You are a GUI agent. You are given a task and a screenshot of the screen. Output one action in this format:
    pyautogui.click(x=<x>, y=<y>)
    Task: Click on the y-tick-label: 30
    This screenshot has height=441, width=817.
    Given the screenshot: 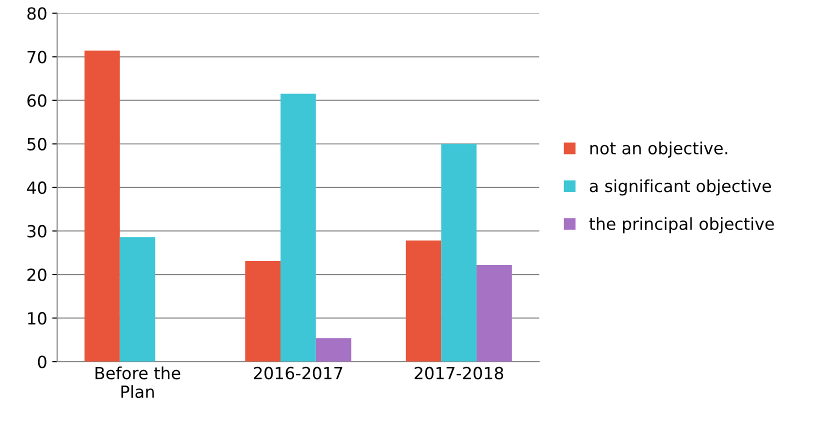 What is the action you would take?
    pyautogui.click(x=37, y=231)
    